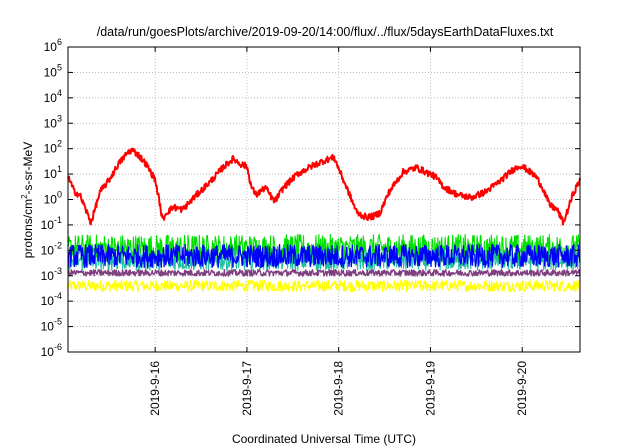  I want to click on y-tick-label: 10¹, so click(53, 172).